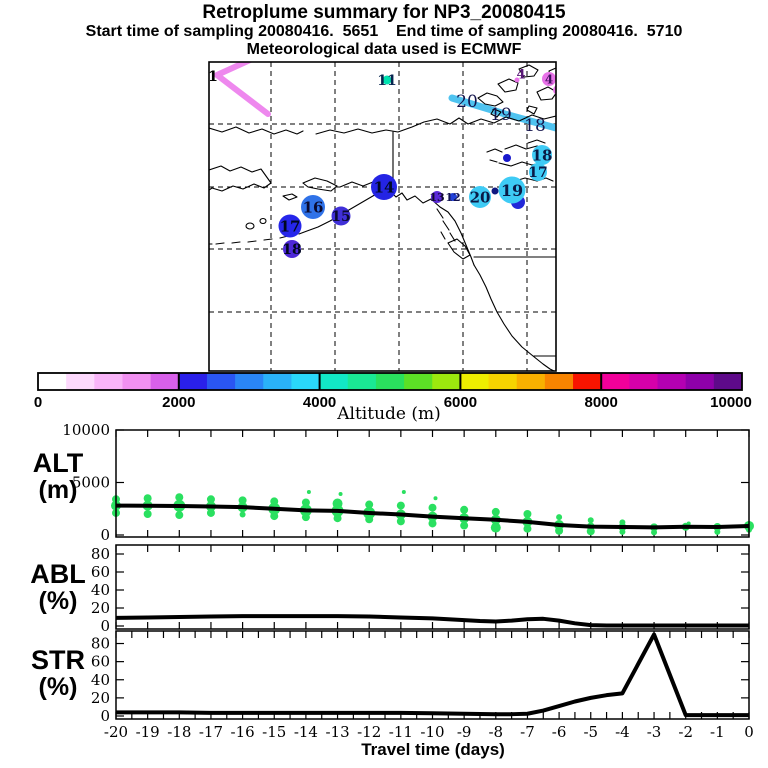 Image resolution: width=768 pixels, height=768 pixels. I want to click on y-tick-label: 0, so click(105, 535).